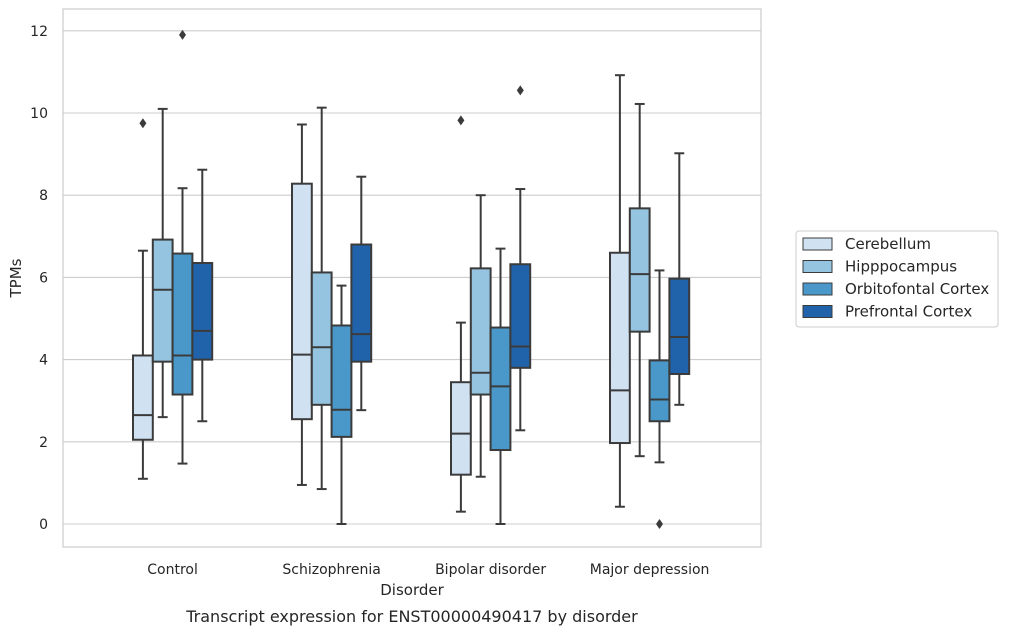 The width and height of the screenshot is (1009, 634). What do you see at coordinates (650, 570) in the screenshot?
I see `x-tick-label: Major depression` at bounding box center [650, 570].